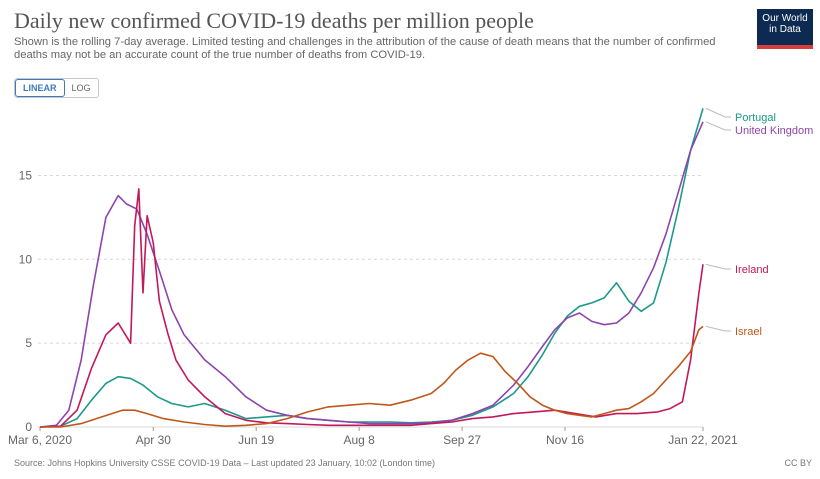 The width and height of the screenshot is (820, 479). I want to click on y-tick-label: 10, so click(26, 259).